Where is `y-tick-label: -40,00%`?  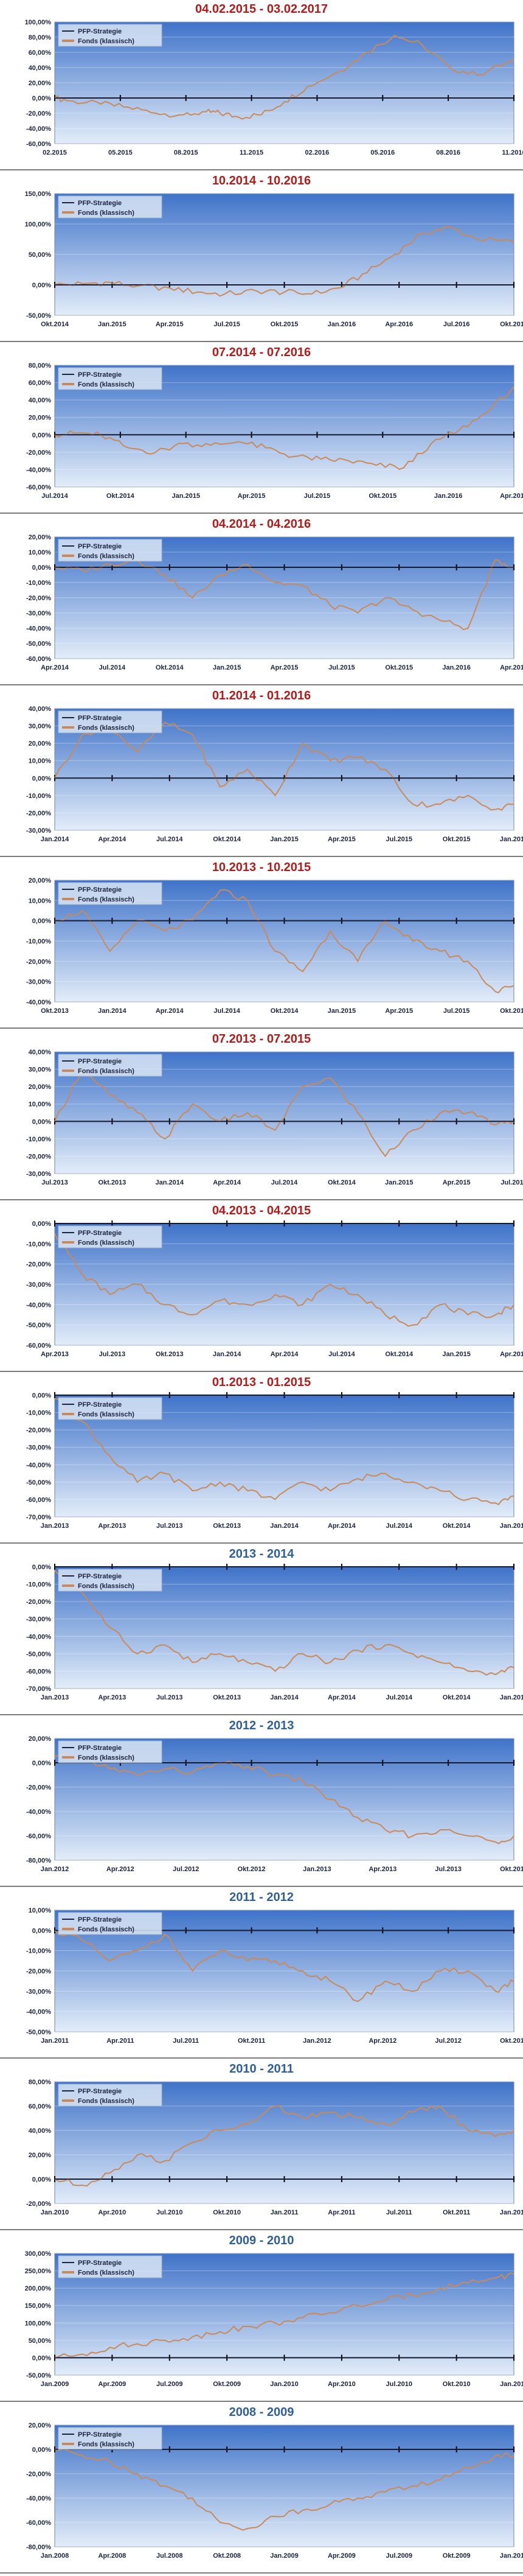 y-tick-label: -40,00% is located at coordinates (39, 1465).